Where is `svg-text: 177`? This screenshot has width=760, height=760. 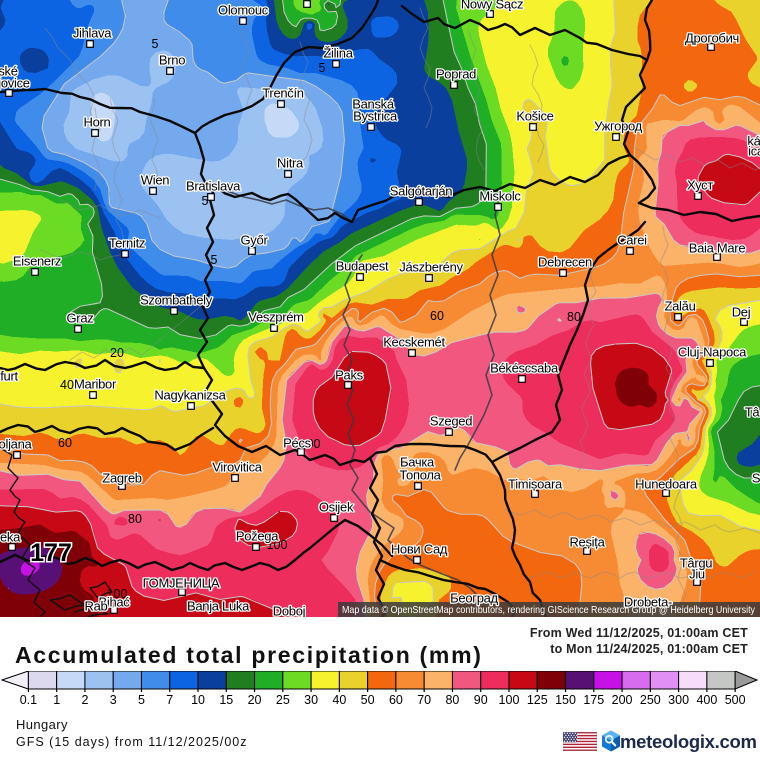
svg-text: 177 is located at coordinates (51, 553).